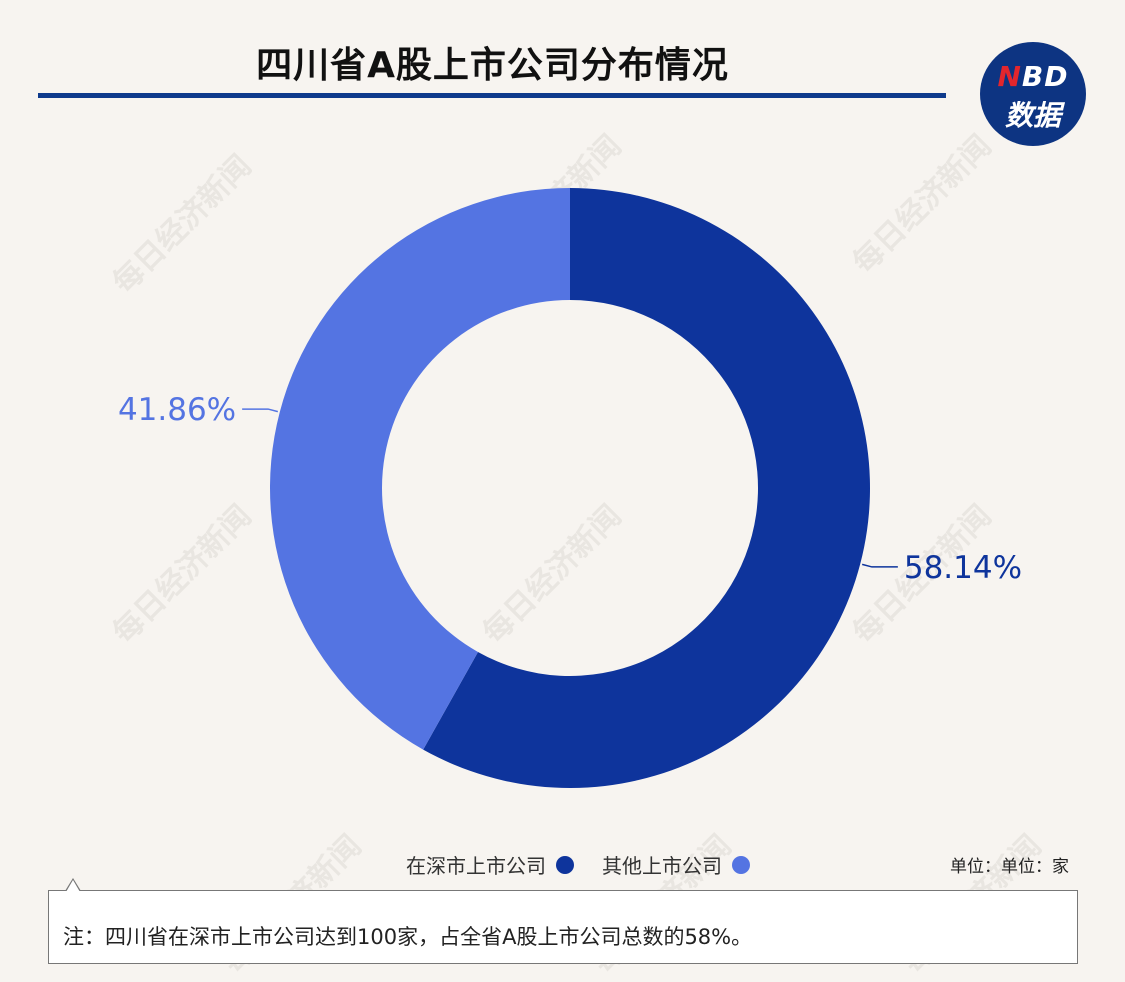 This screenshot has height=982, width=1125. What do you see at coordinates (73, 886) in the screenshot?
I see `note-pointer-fill` at bounding box center [73, 886].